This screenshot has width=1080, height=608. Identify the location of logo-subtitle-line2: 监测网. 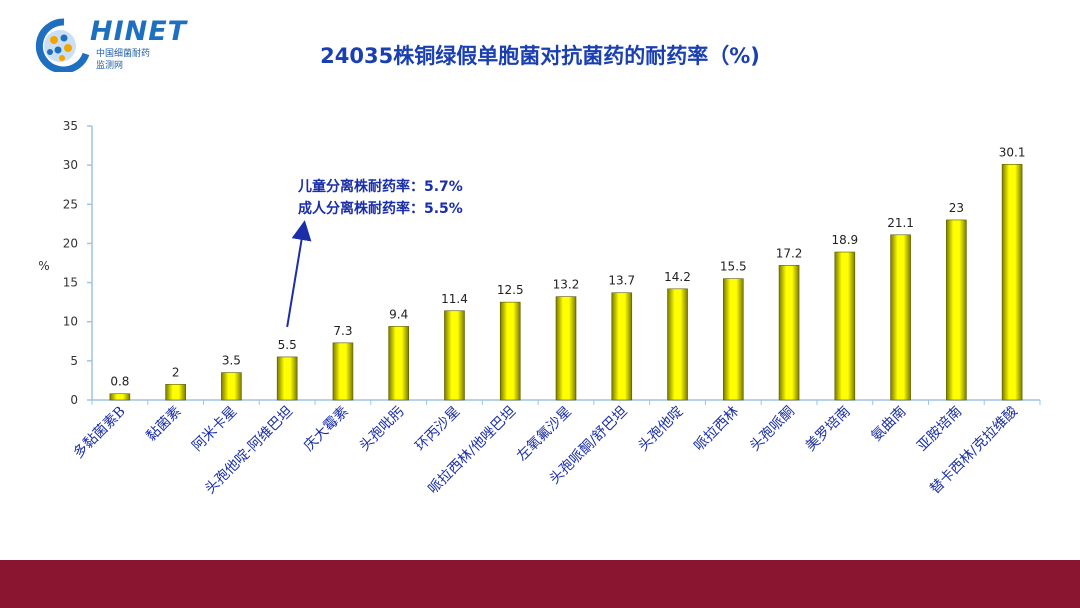
(110, 66).